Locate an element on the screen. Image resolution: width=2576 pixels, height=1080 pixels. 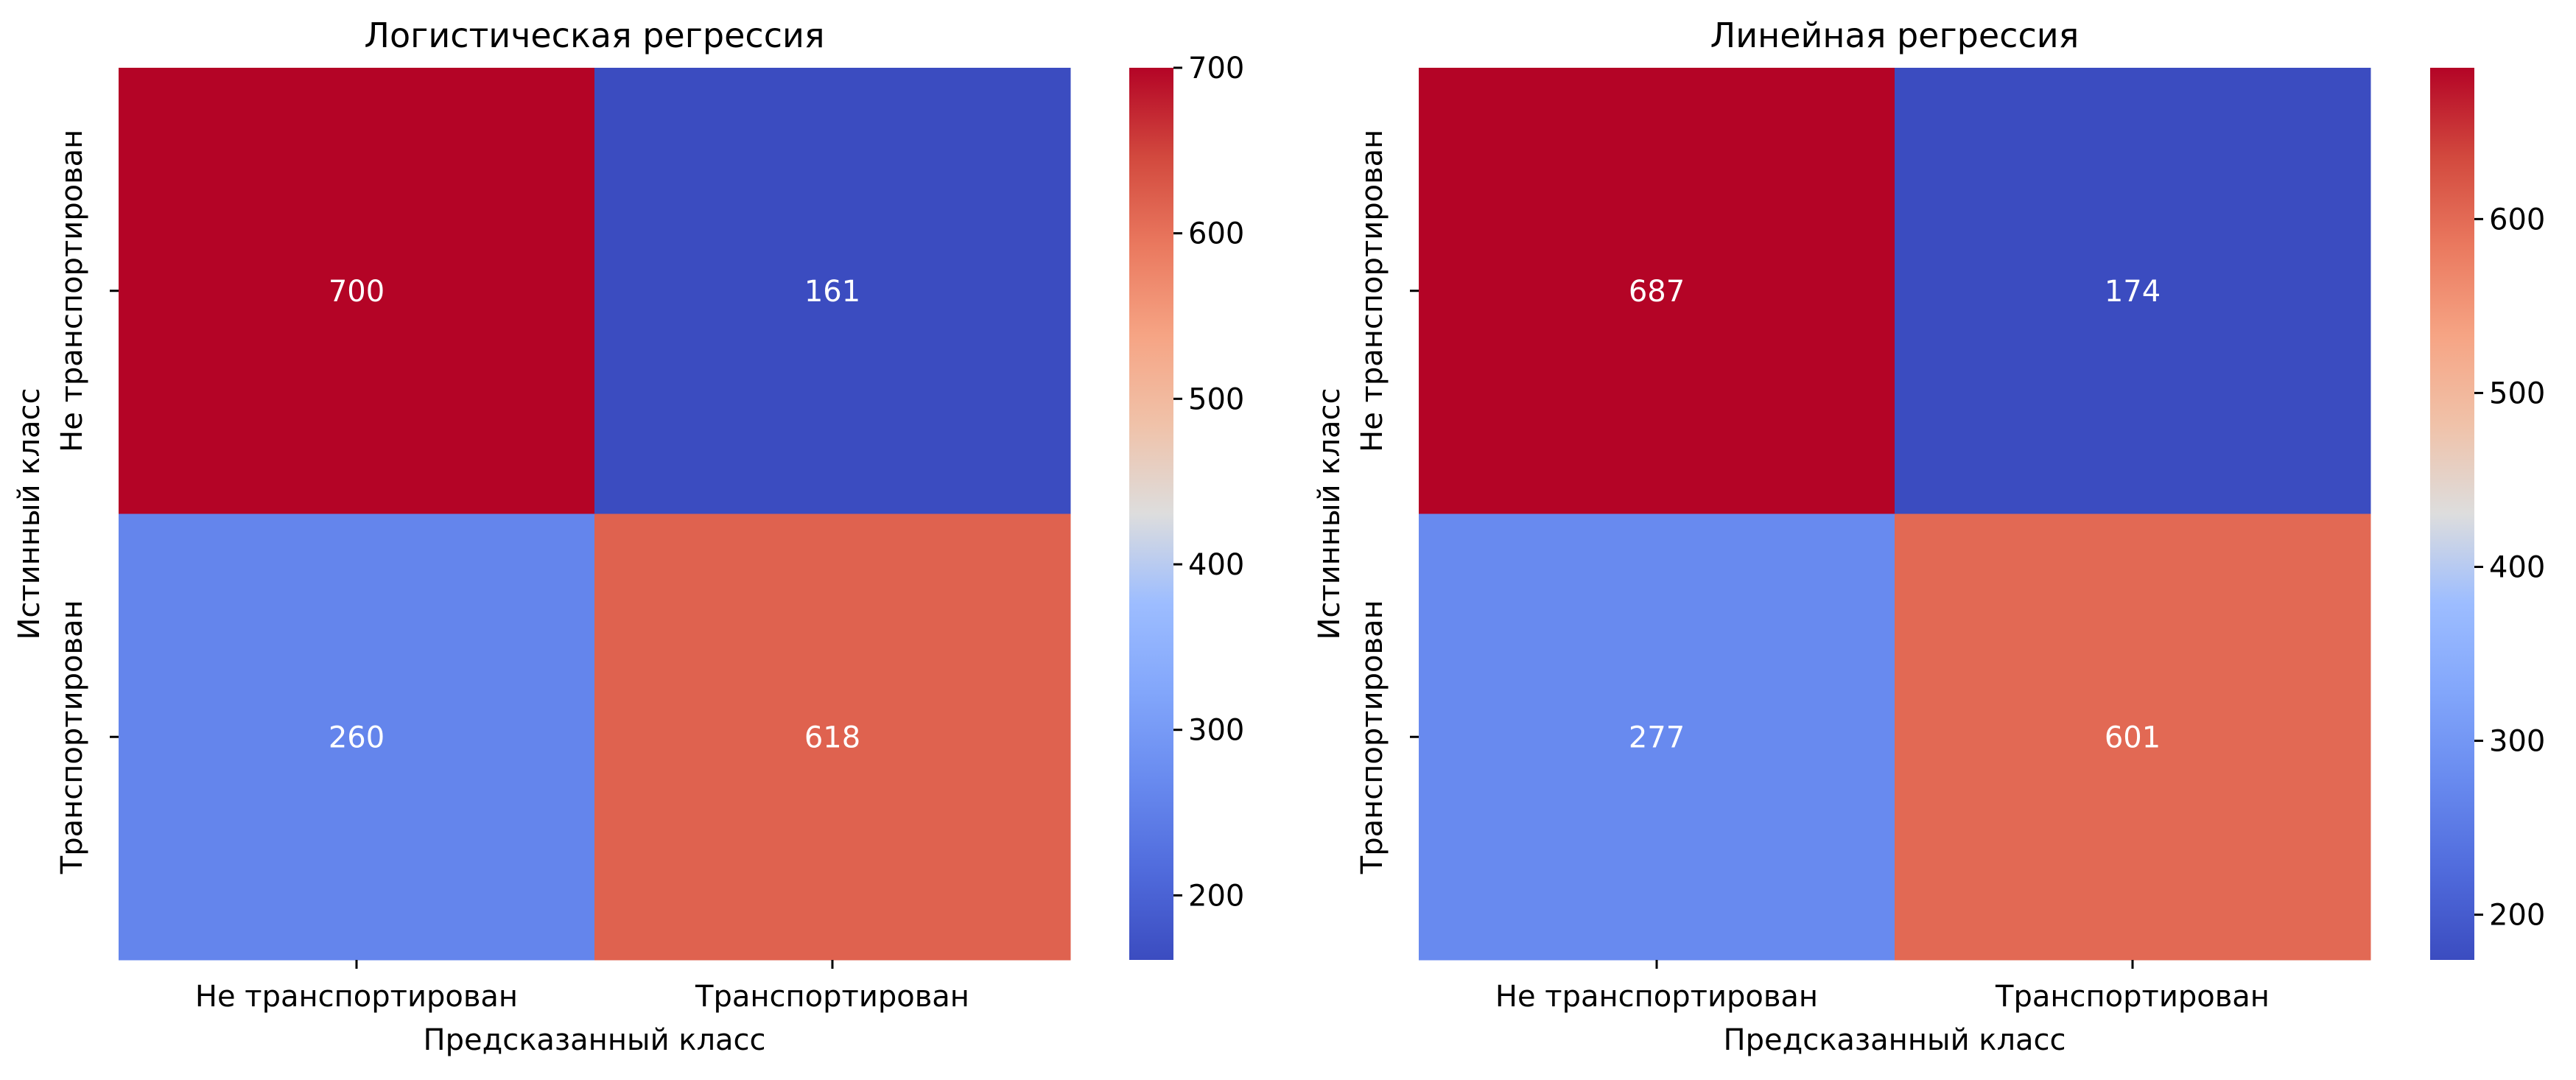
cell-value-label: 601 is located at coordinates (2133, 737).